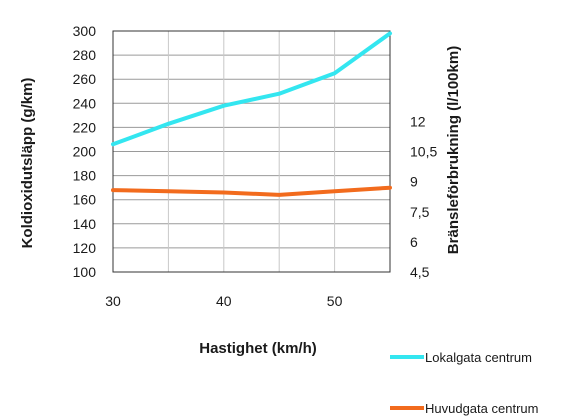  What do you see at coordinates (478, 357) in the screenshot?
I see `legend-label-1: Lokalgata centrum` at bounding box center [478, 357].